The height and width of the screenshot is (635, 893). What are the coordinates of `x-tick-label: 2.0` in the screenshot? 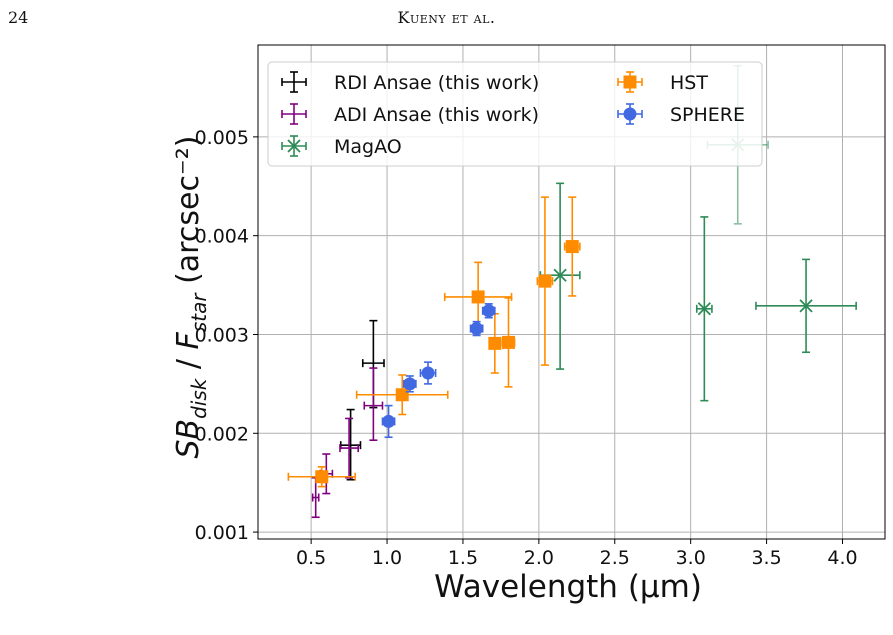 It's located at (539, 558).